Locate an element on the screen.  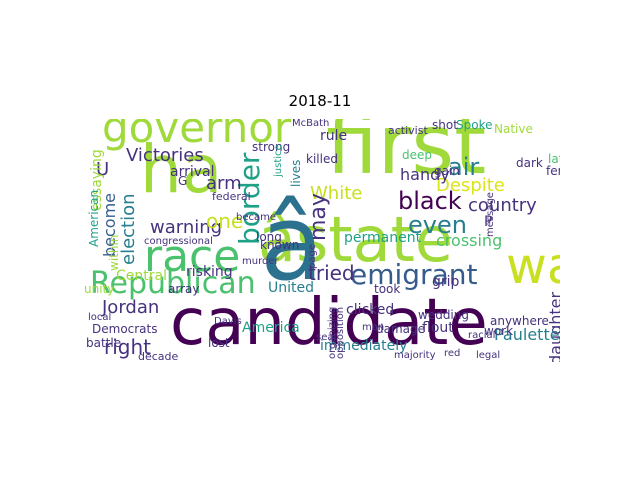
cloud-word-election: election is located at coordinates (128, 229).